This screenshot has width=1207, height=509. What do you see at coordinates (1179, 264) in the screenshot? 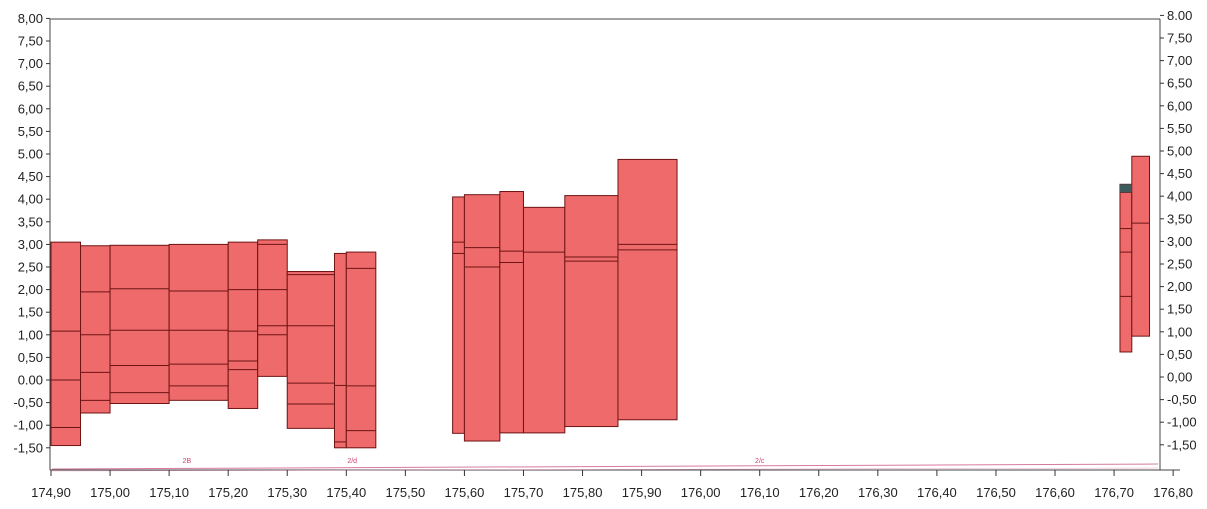
I see `y-right-tick-label: 2,50` at bounding box center [1179, 264].